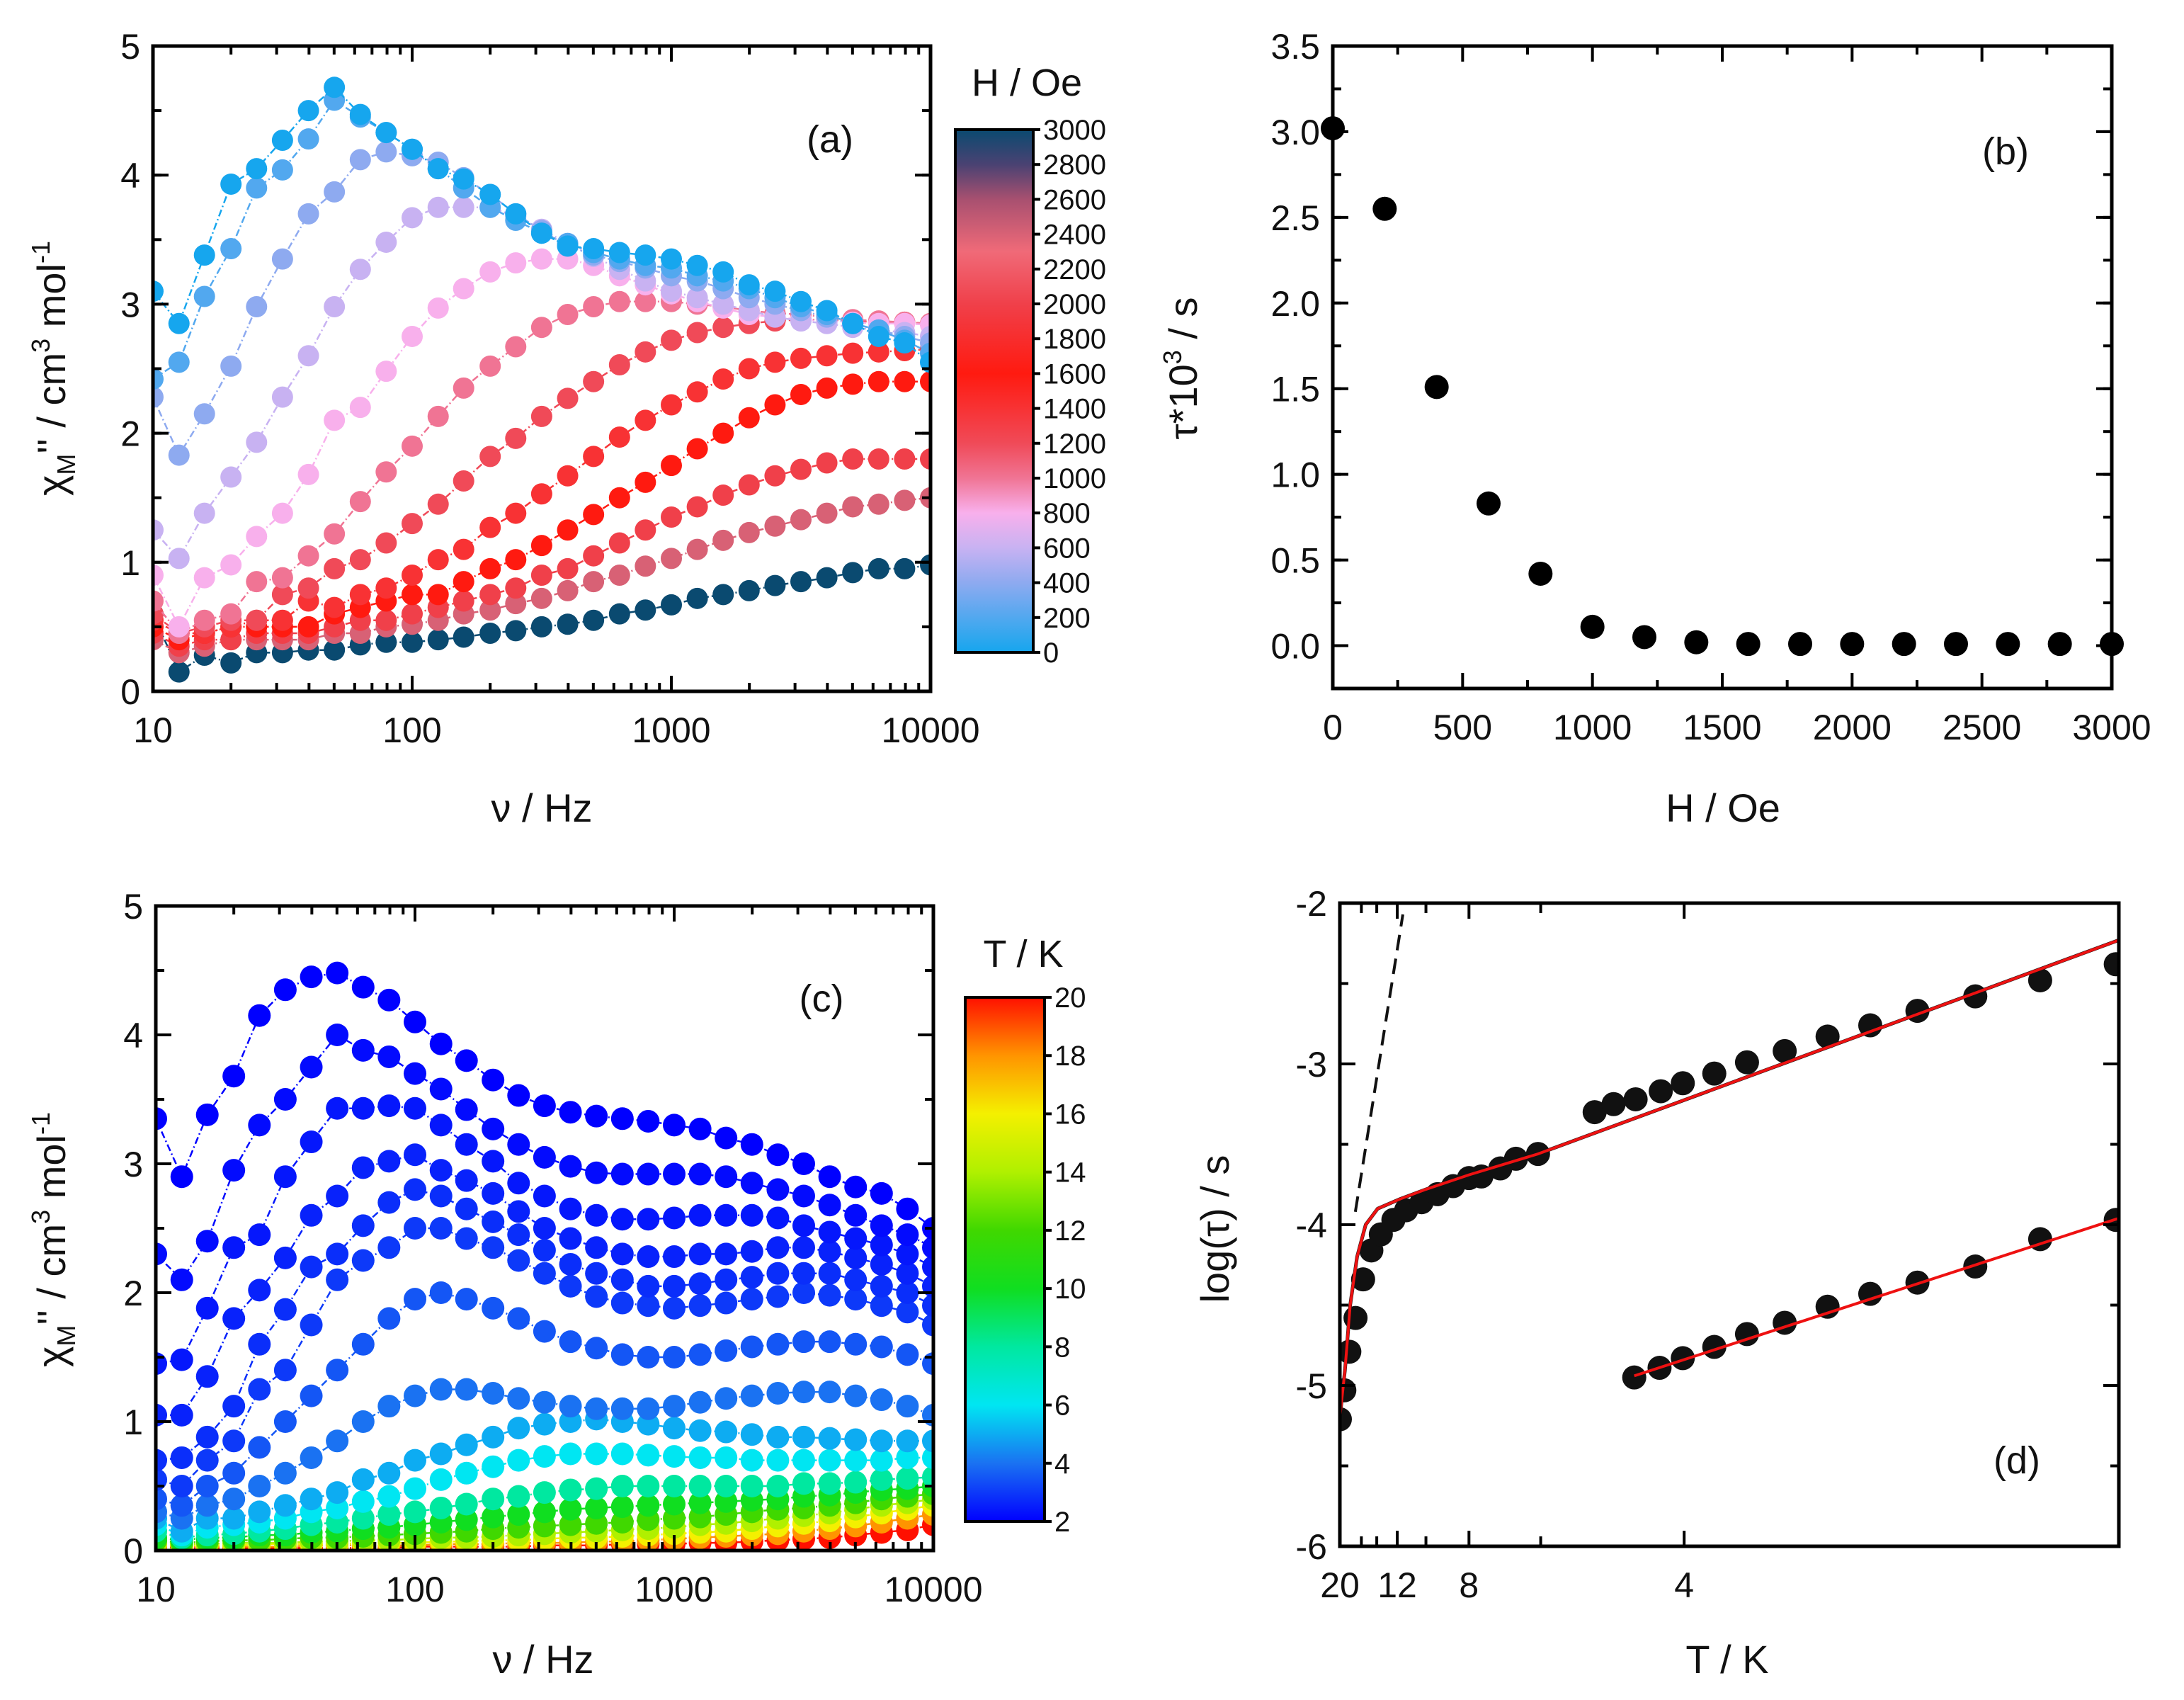 The width and height of the screenshot is (2184, 1700). I want to click on x-tick-label: 1000, so click(1592, 728).